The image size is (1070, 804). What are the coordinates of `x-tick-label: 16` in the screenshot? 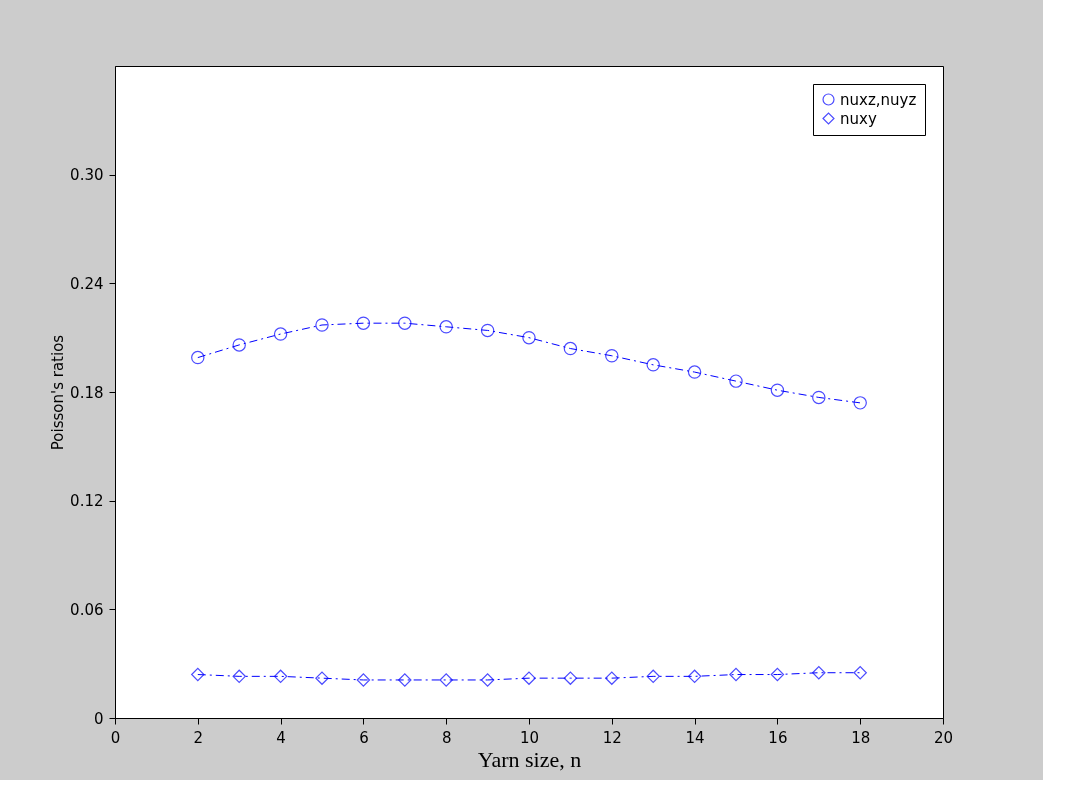 It's located at (778, 737).